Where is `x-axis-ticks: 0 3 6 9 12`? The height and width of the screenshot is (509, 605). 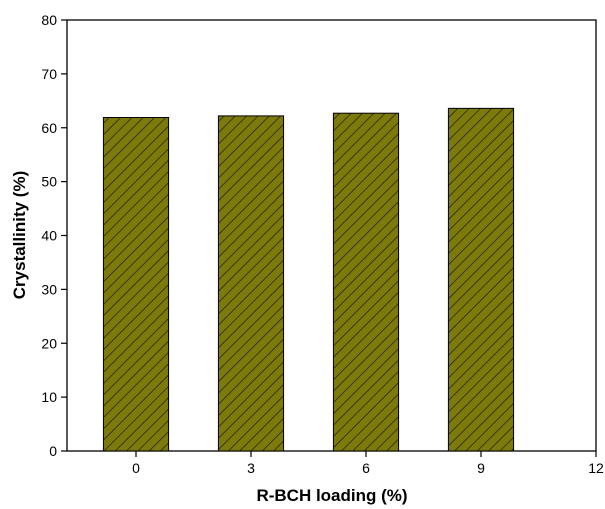 x-axis-ticks: 0 3 6 9 12 is located at coordinates (368, 463).